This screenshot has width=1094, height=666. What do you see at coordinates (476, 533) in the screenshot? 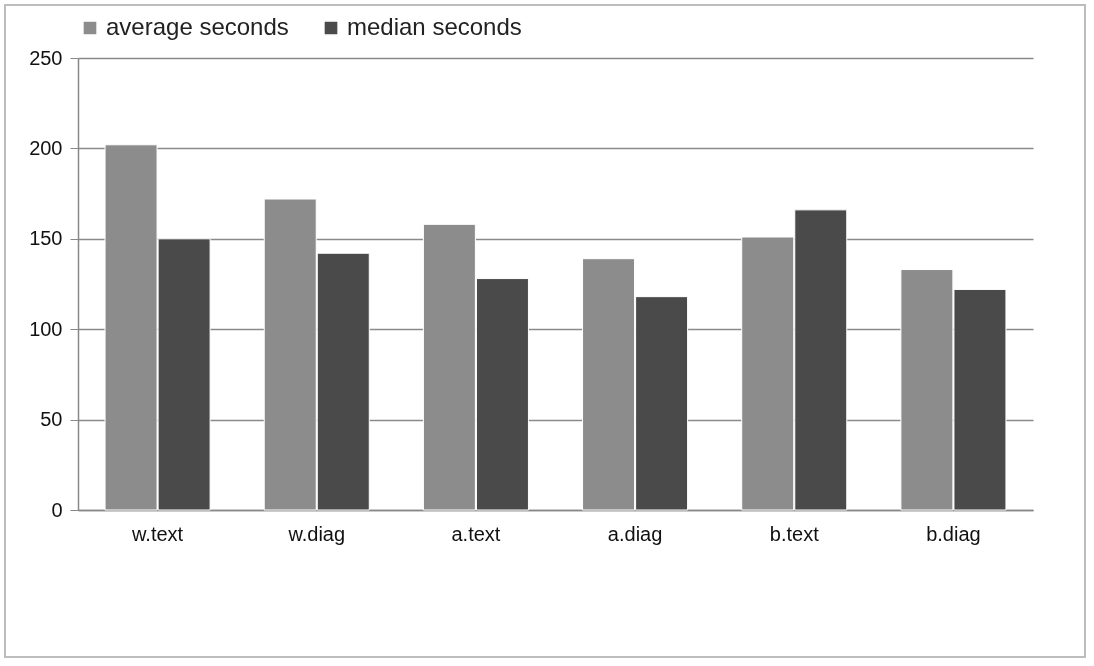
I see `x-tick-label: a.text` at bounding box center [476, 533].